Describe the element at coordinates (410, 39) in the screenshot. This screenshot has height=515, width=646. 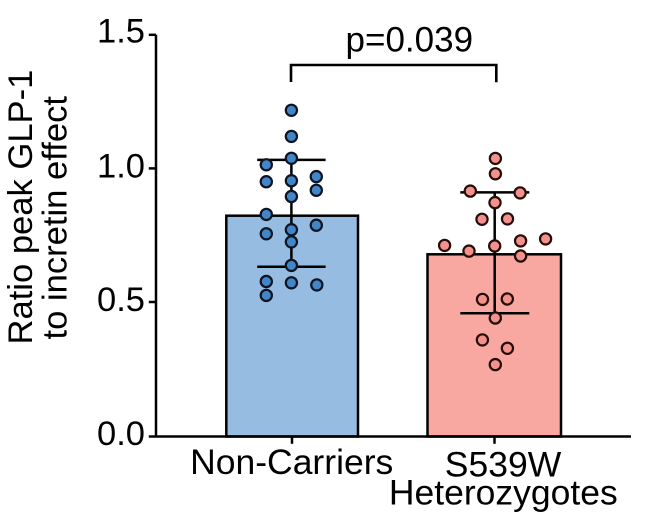
I see `svg-text: p=0.039` at that location.